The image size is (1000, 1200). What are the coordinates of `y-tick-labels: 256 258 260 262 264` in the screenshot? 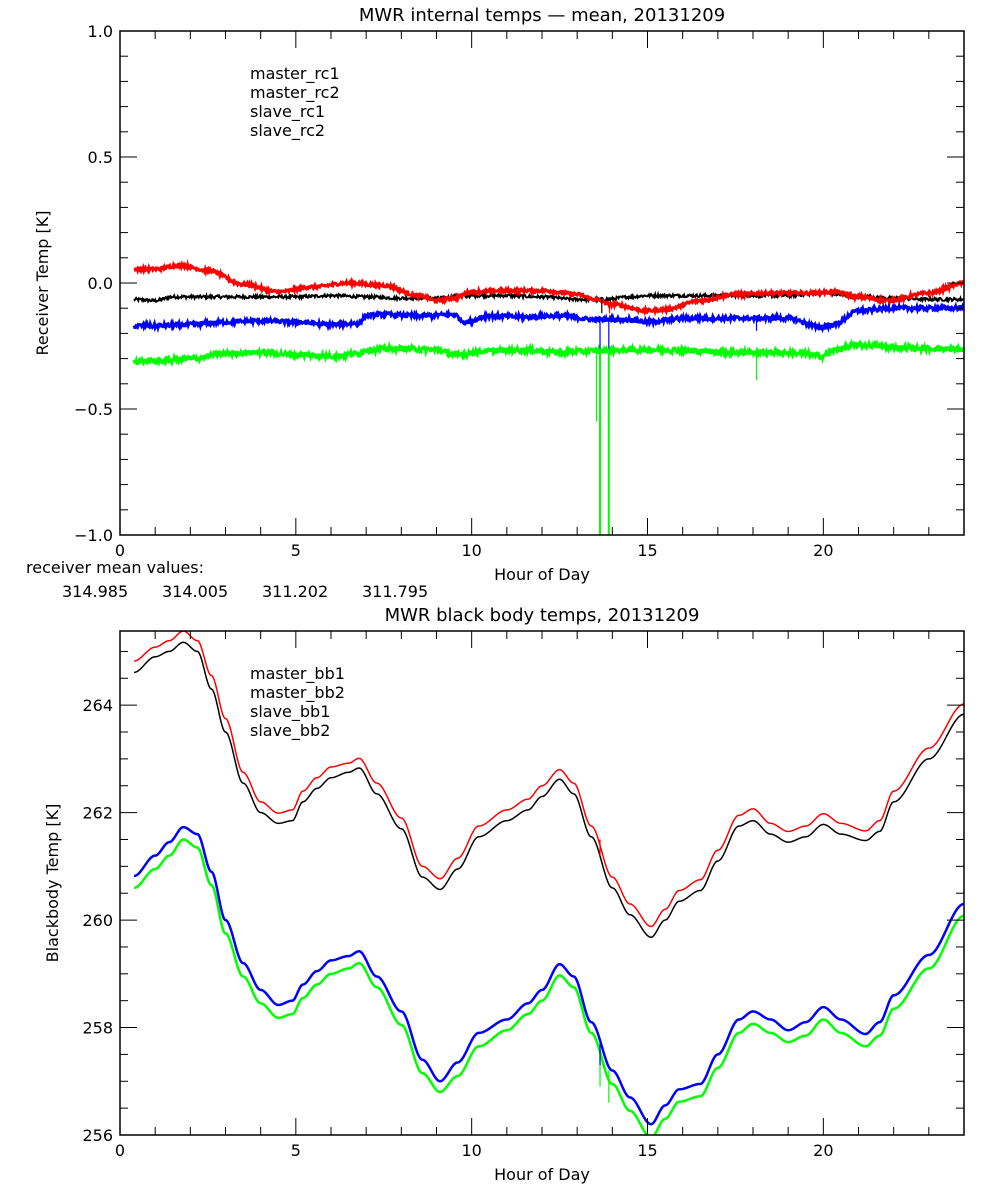 It's located at (97, 920).